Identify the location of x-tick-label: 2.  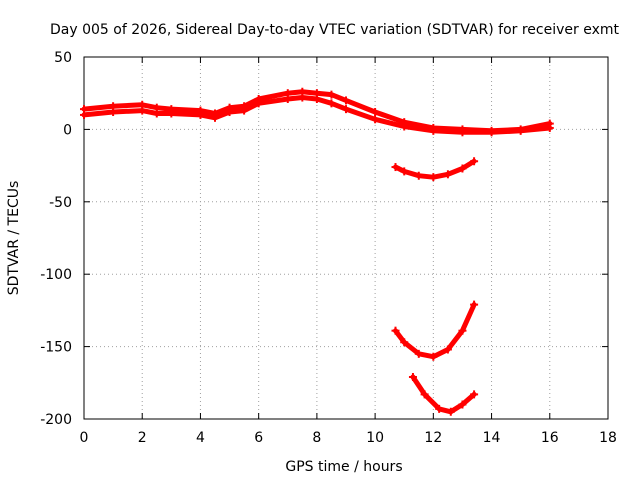
(142, 438).